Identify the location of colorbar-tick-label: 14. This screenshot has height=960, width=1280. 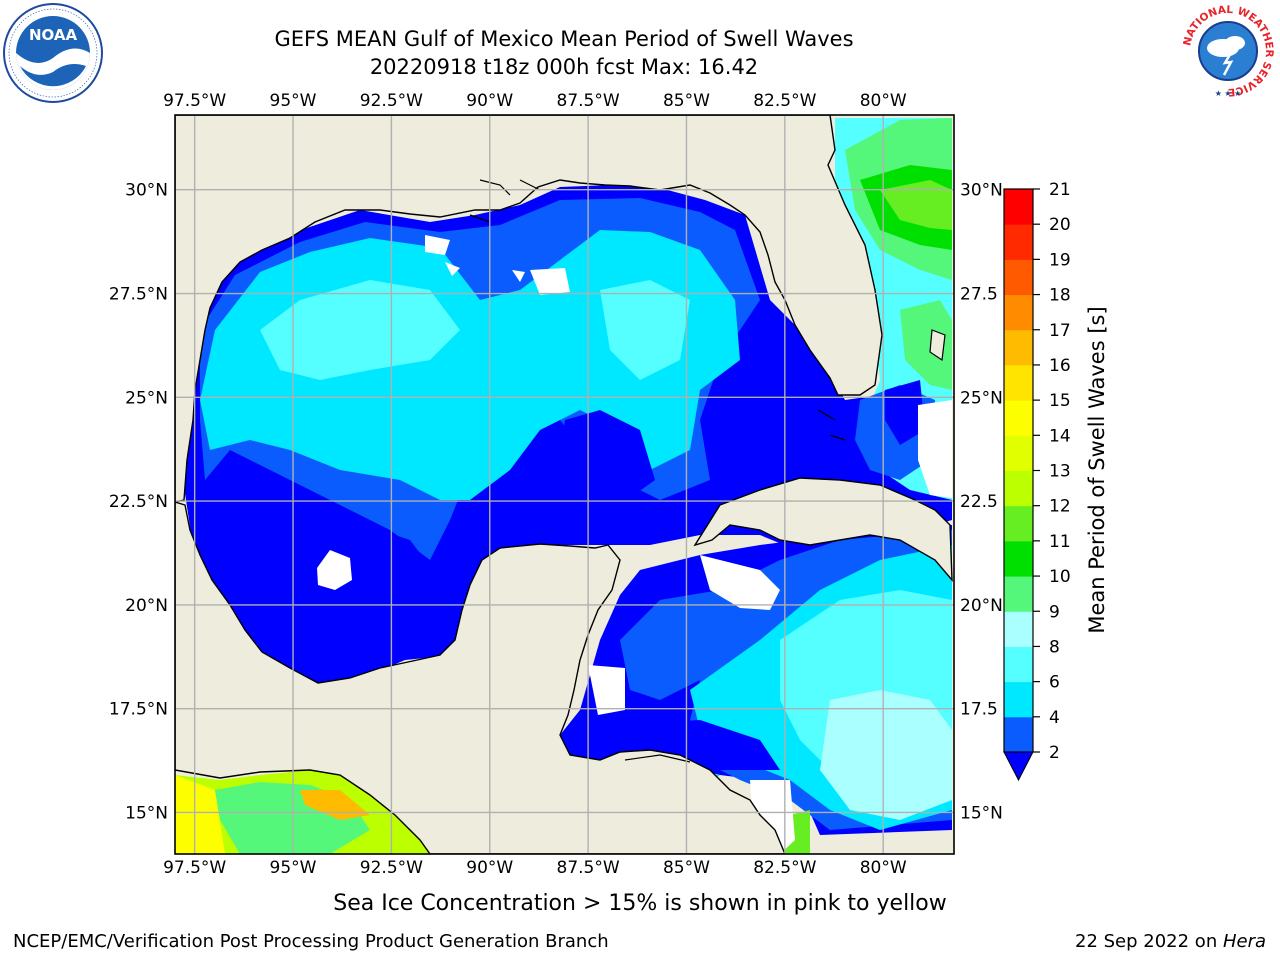
(1060, 436).